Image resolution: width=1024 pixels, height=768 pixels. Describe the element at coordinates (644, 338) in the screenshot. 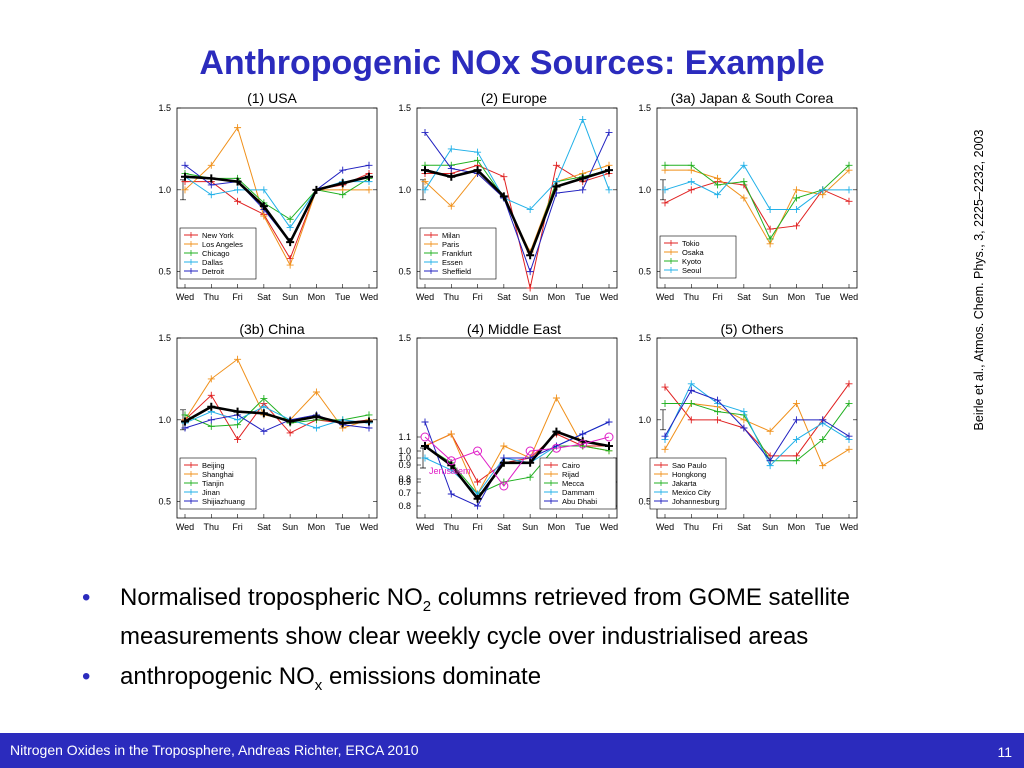

I see `y-tick-label: 1.5` at that location.